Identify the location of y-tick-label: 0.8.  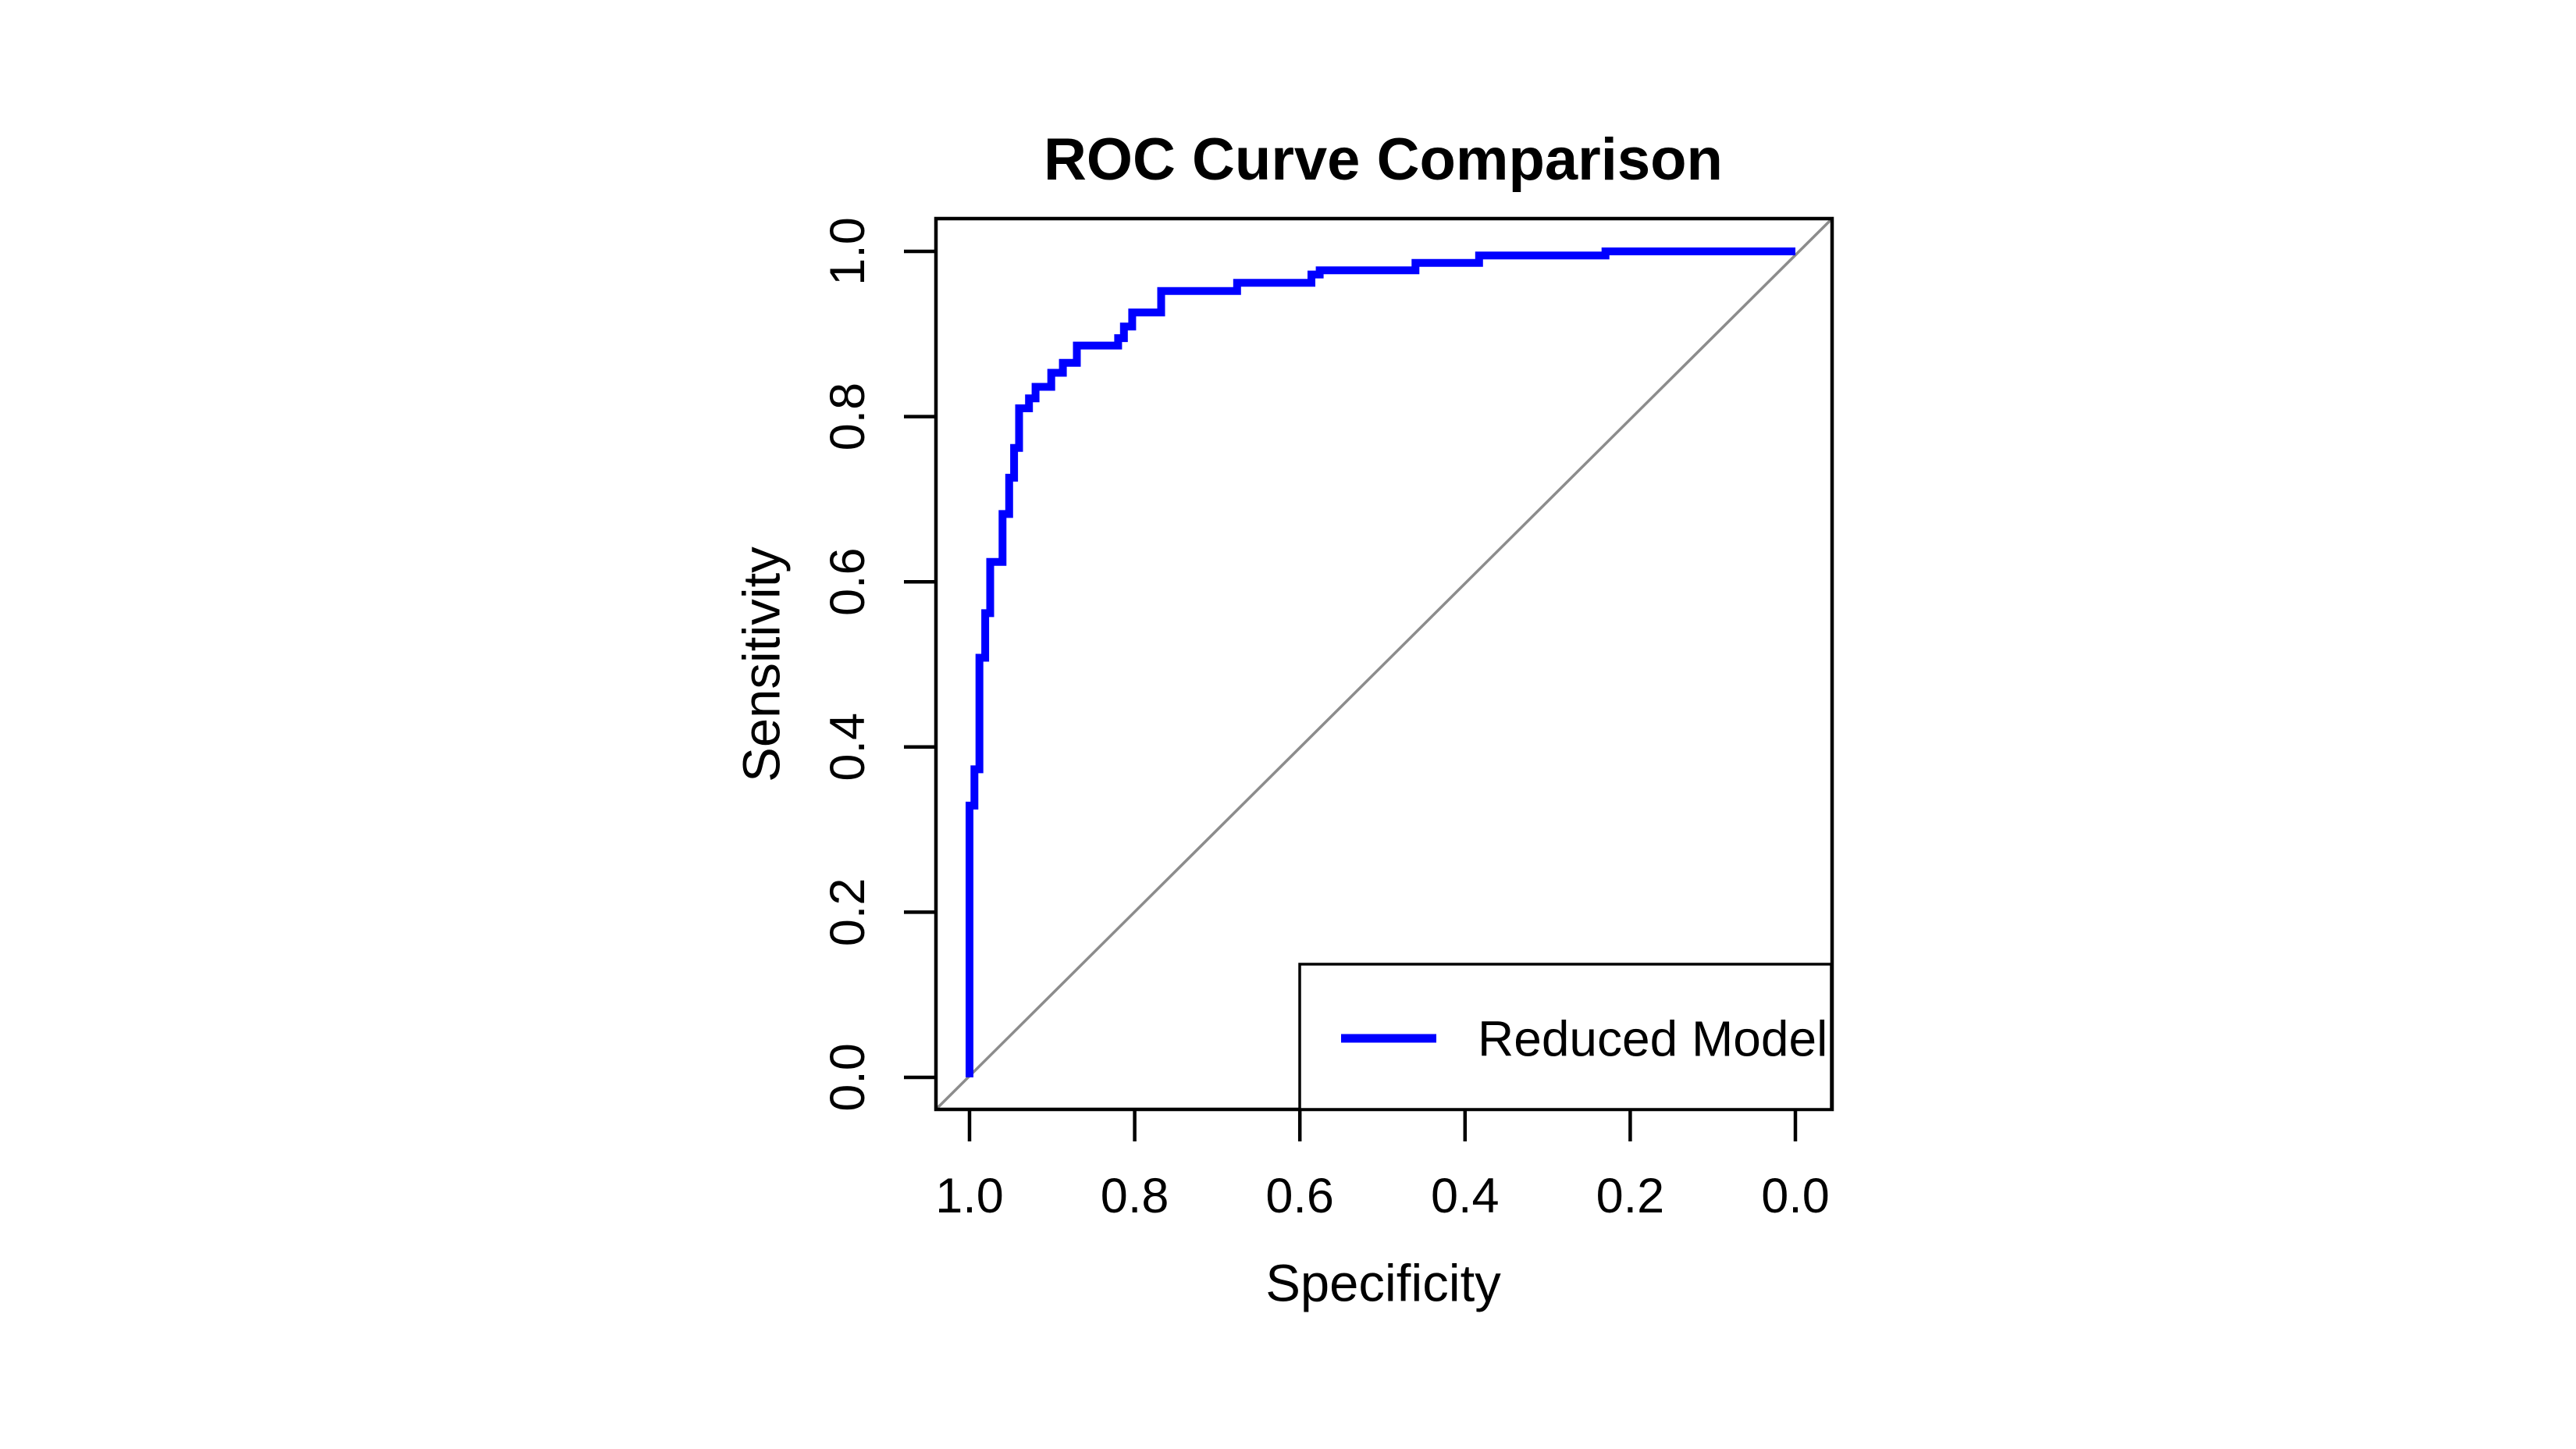
(848, 417).